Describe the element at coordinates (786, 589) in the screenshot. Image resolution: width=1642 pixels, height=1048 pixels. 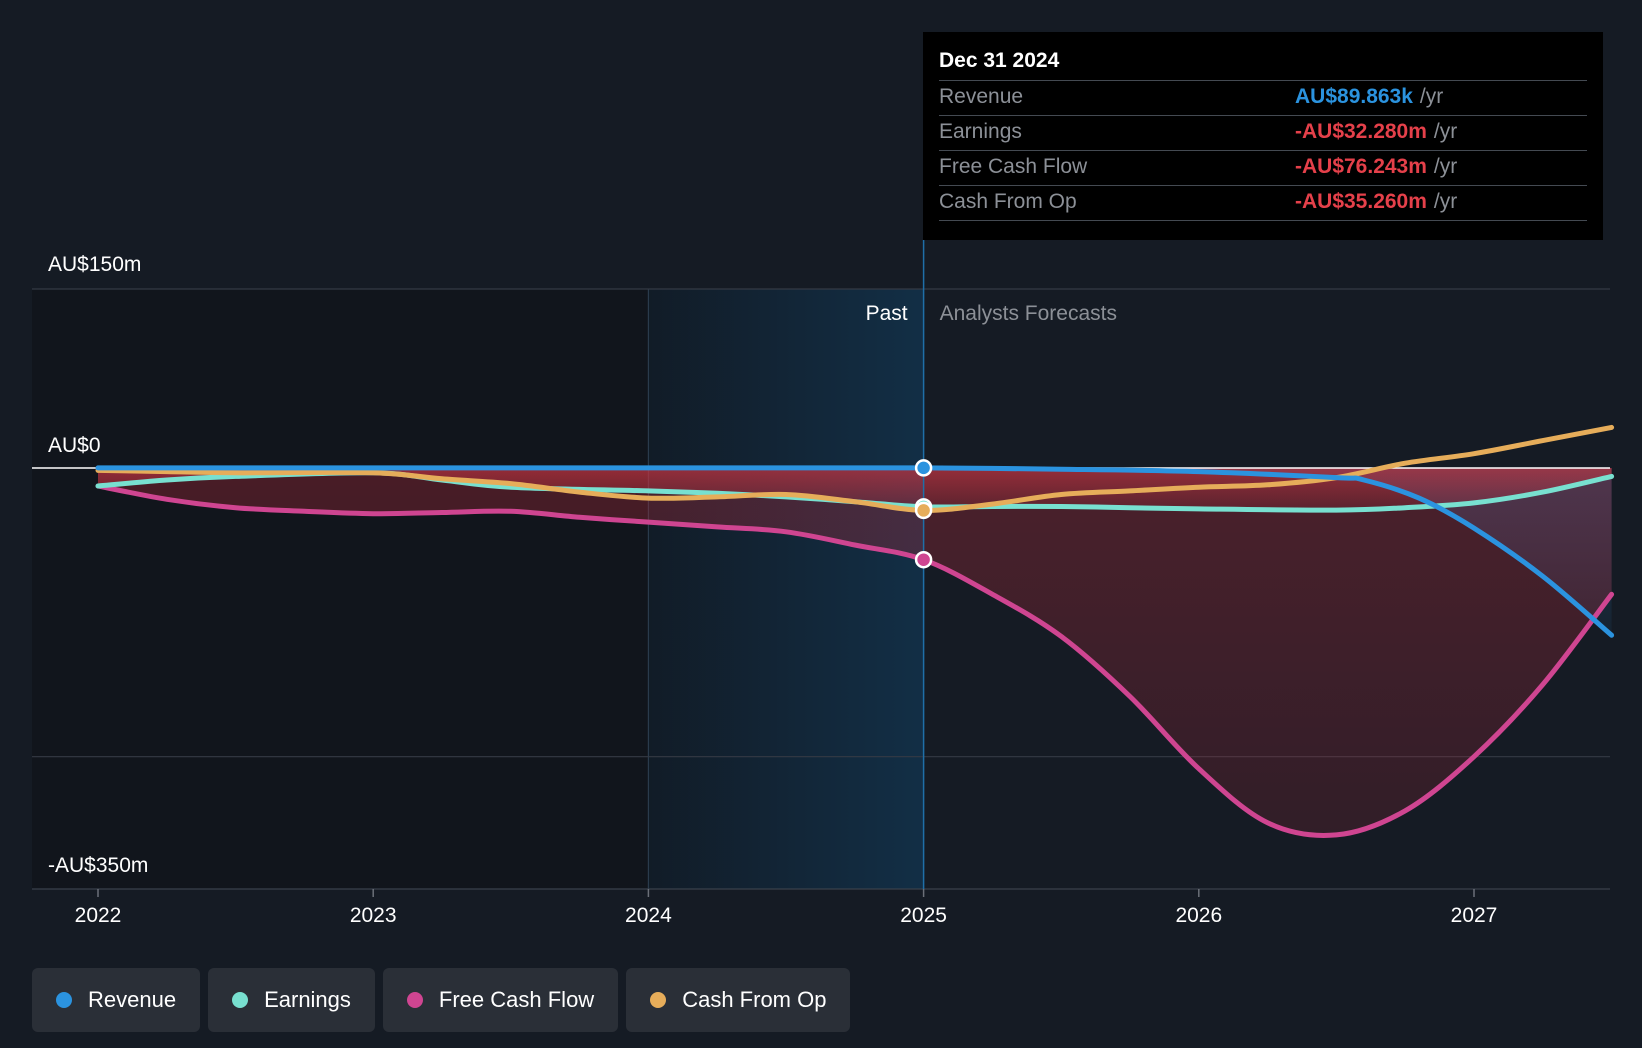
I see `highlight-band` at that location.